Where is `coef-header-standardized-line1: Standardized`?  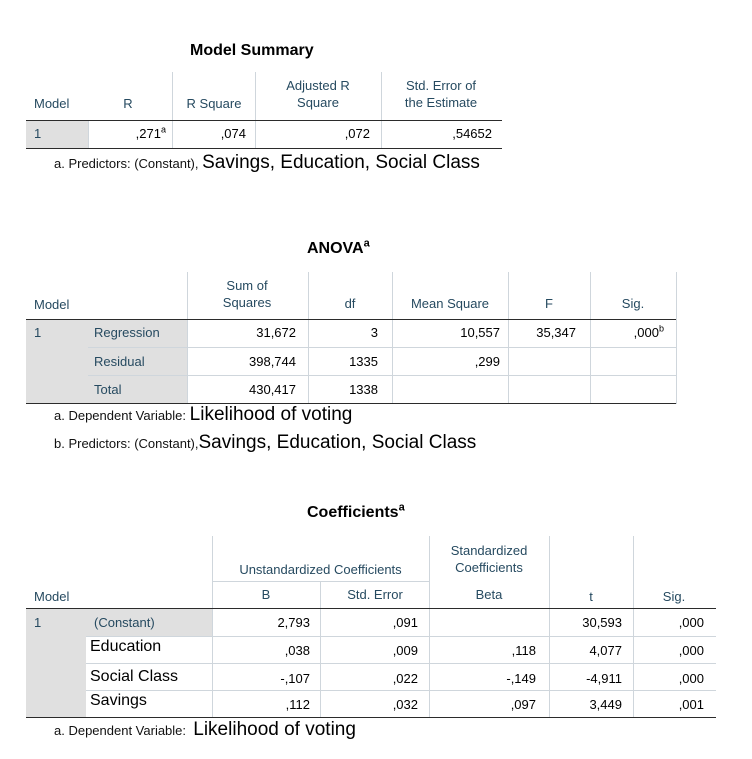 coef-header-standardized-line1: Standardized is located at coordinates (489, 550).